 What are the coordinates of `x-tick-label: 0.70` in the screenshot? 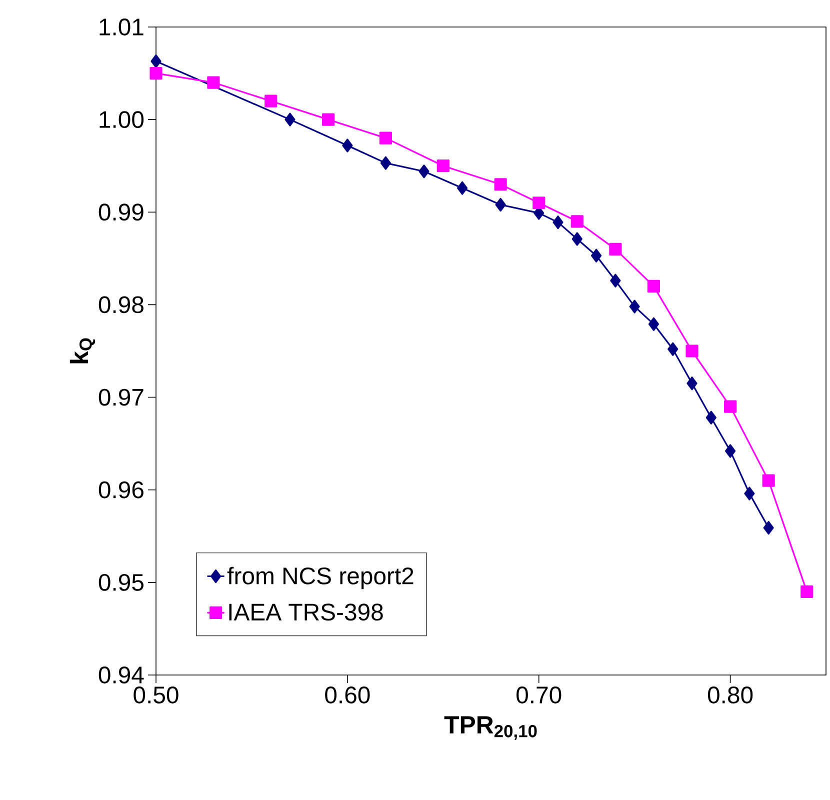 It's located at (539, 695).